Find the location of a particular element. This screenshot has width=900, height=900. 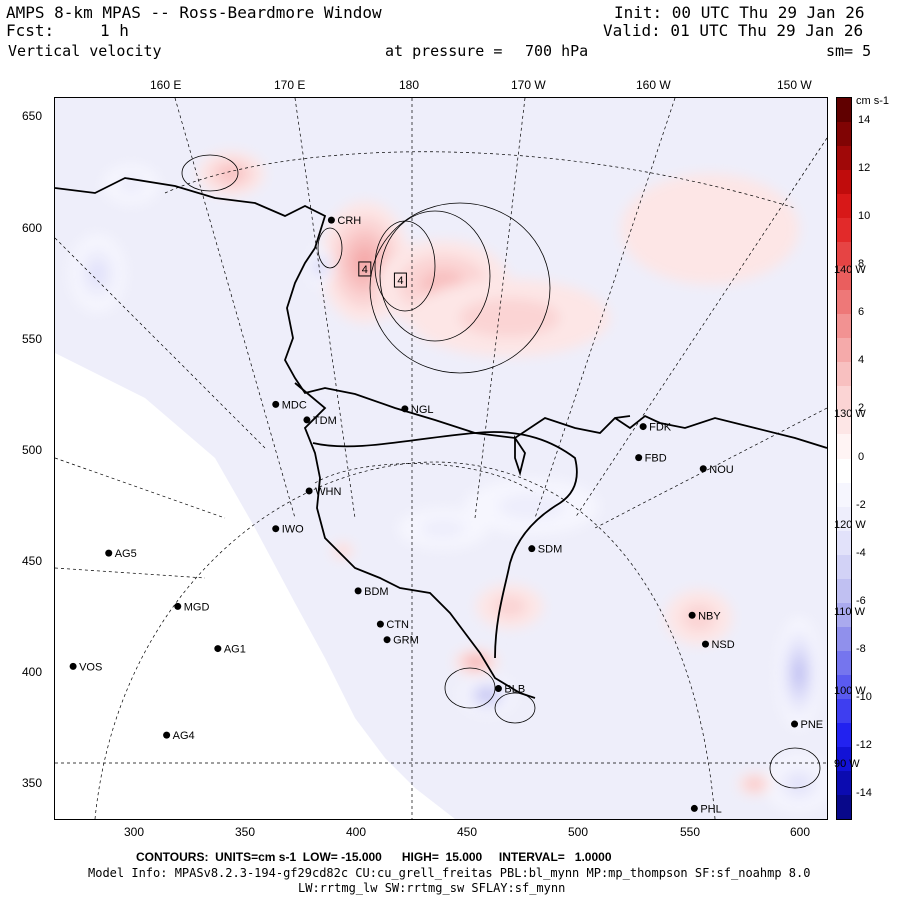

station-sdm: SDM is located at coordinates (545, 550).